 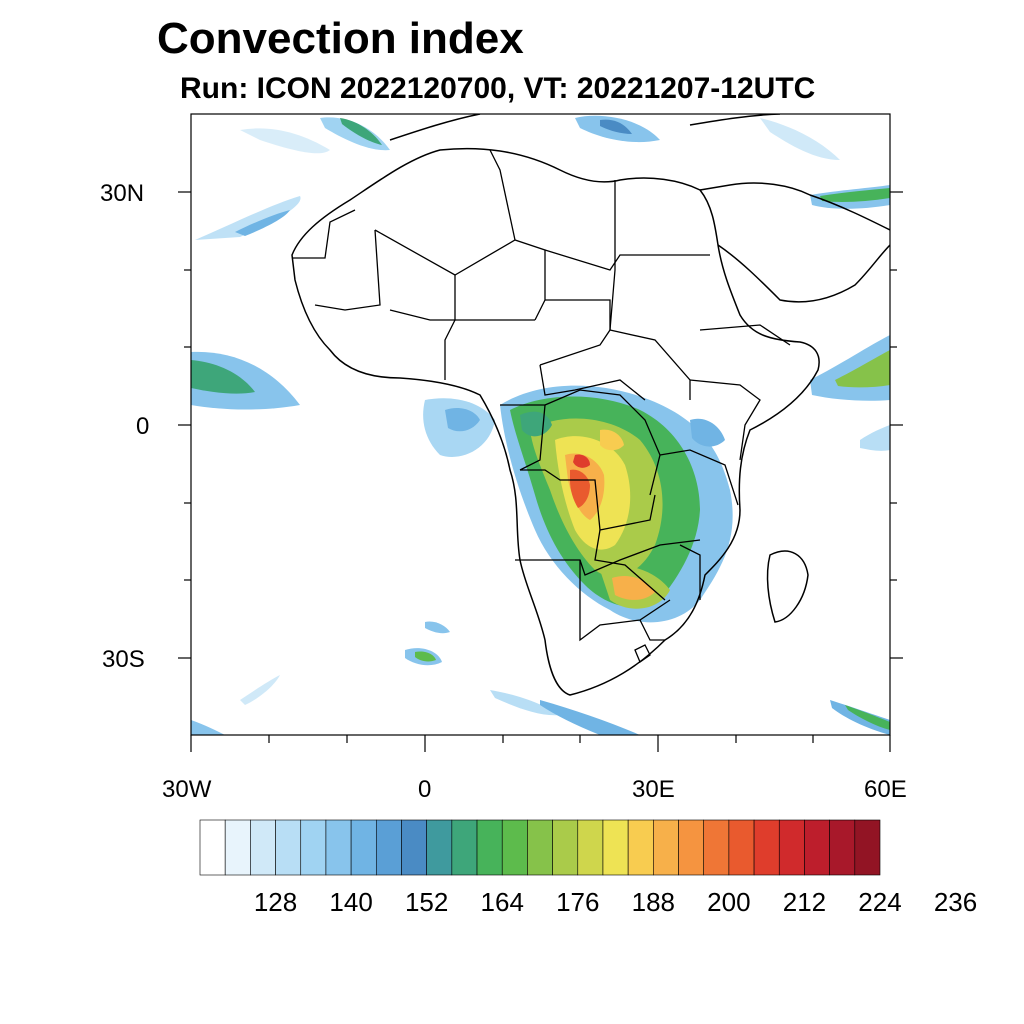 What do you see at coordinates (143, 426) in the screenshot?
I see `lat-label-0: 0` at bounding box center [143, 426].